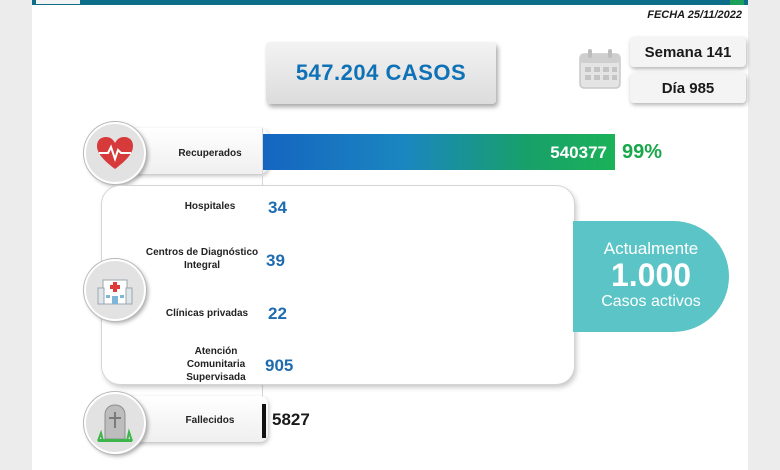 The image size is (780, 470). Describe the element at coordinates (688, 52) in the screenshot. I see `week-badge: Semana 141` at that location.